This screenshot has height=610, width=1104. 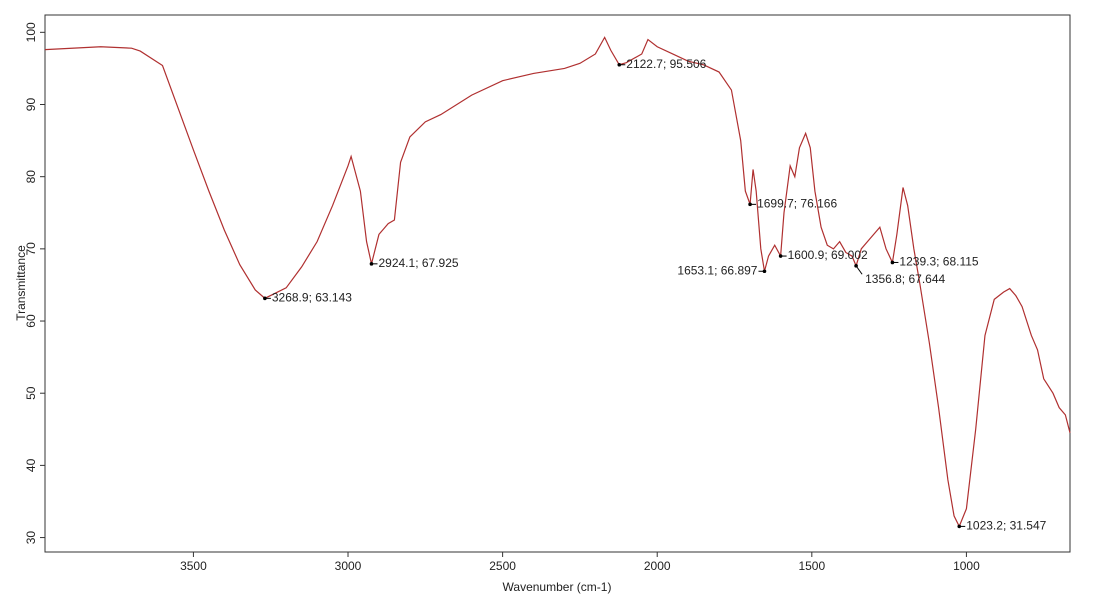 I want to click on y-tick-label: 80, so click(x=31, y=177).